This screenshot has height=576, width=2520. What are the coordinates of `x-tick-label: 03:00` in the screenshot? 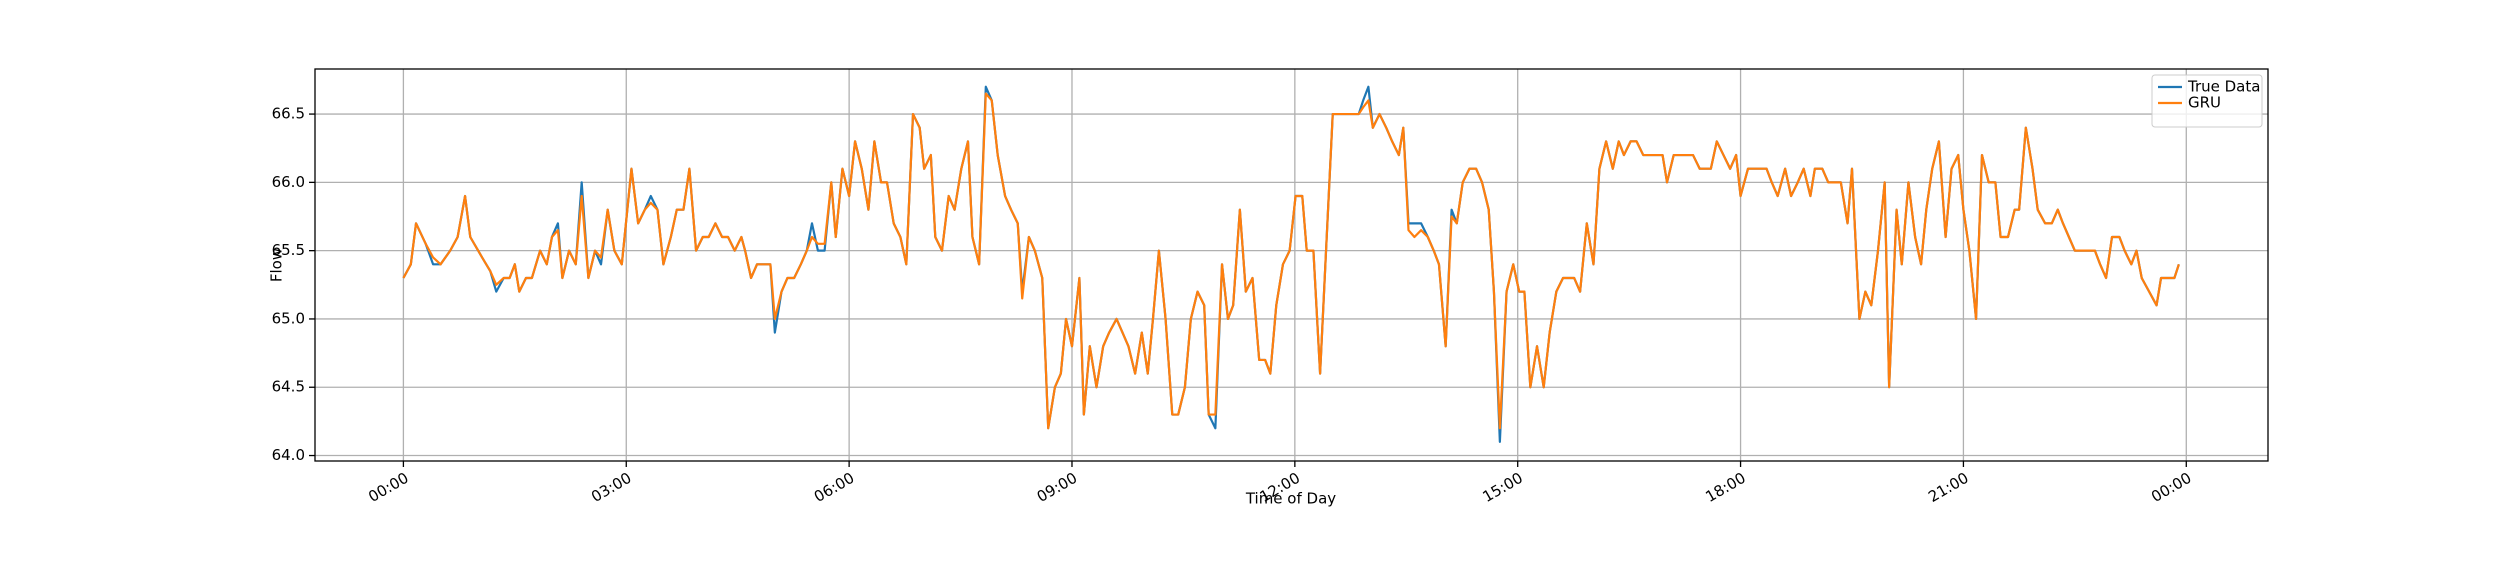 It's located at (611, 487).